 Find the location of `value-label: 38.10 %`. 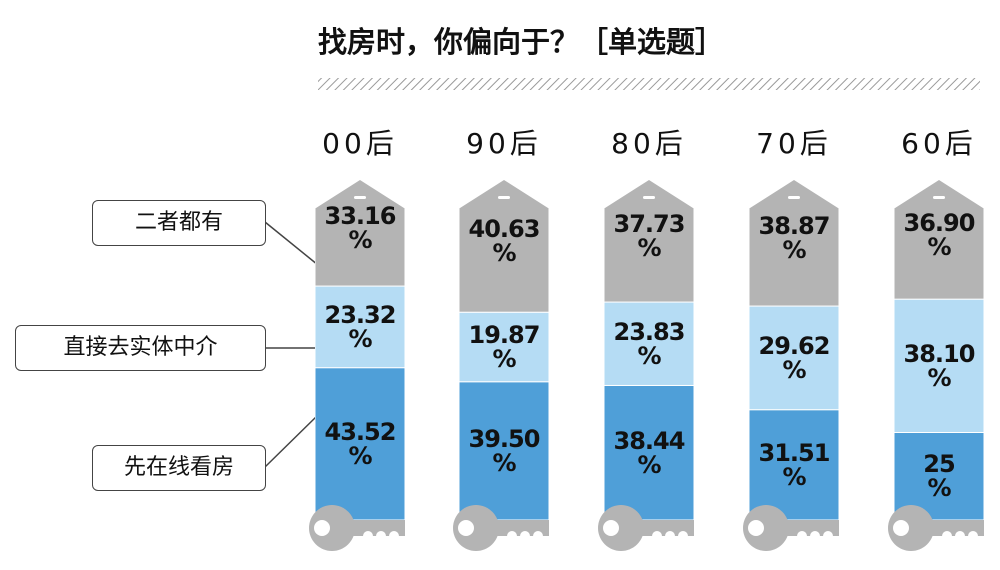

value-label: 38.10 % is located at coordinates (939, 365).